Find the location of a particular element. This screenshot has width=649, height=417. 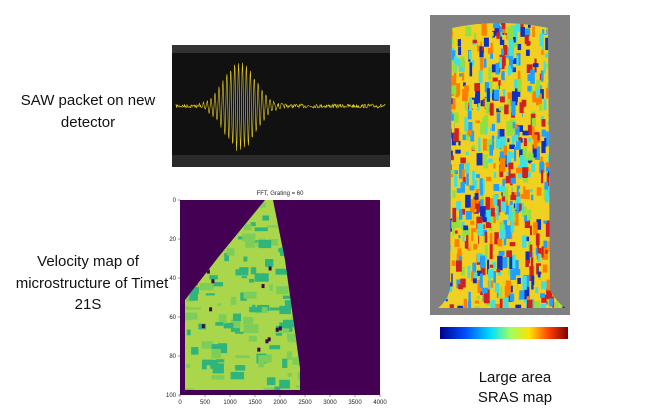

y-tick-label: 20 is located at coordinates (172, 240).